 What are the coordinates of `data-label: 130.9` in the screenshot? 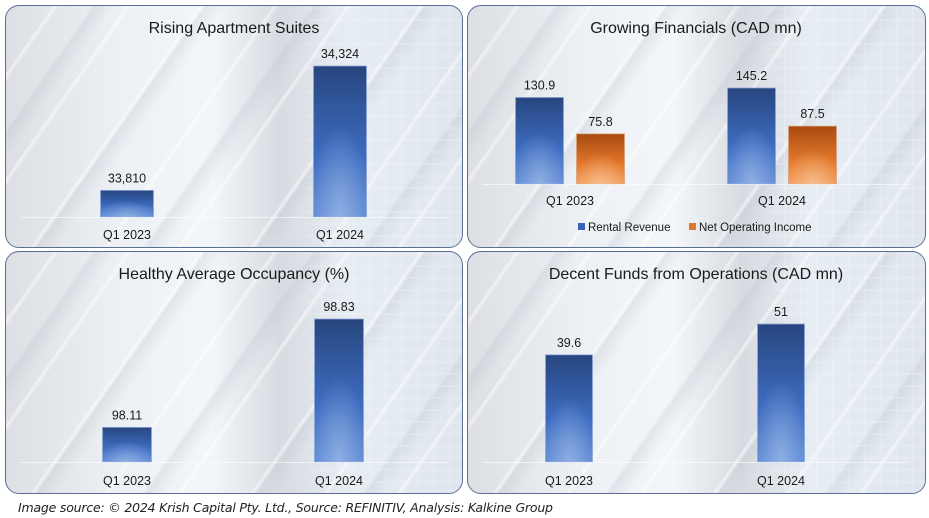 It's located at (539, 85).